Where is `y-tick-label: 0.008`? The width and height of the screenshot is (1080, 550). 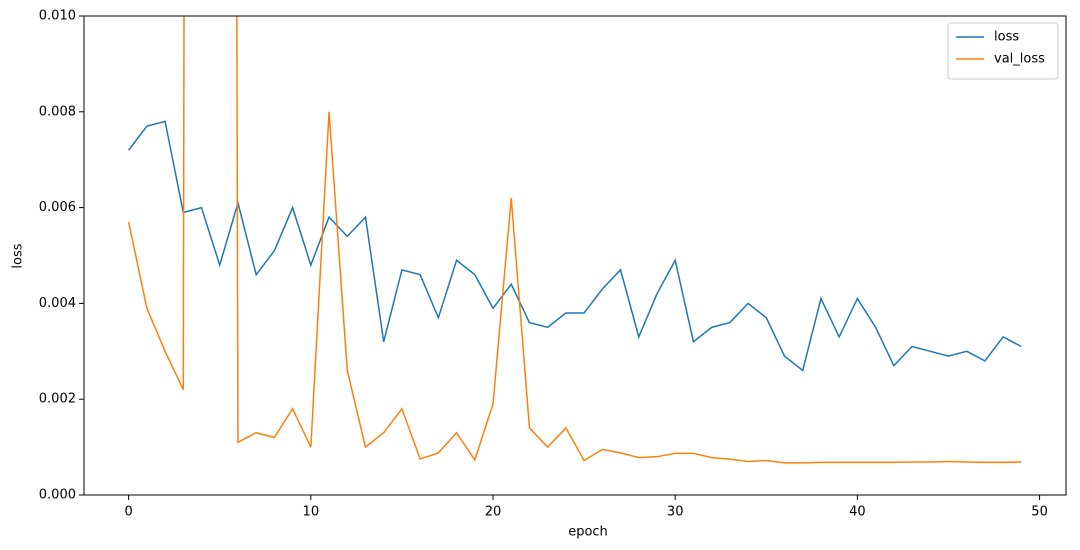 y-tick-label: 0.008 is located at coordinates (57, 111).